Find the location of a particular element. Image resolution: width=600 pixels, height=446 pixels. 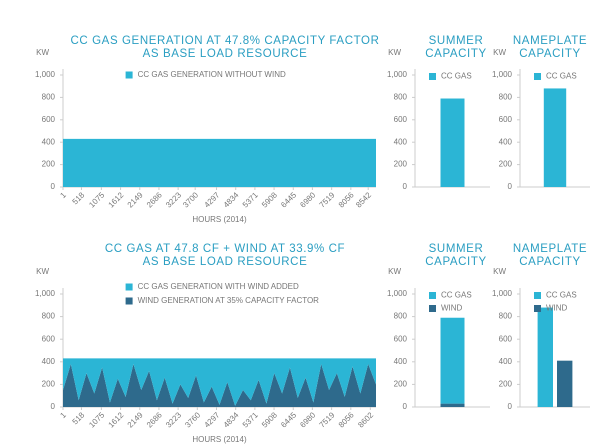

x-tick-label: 8602 is located at coordinates (365, 419).